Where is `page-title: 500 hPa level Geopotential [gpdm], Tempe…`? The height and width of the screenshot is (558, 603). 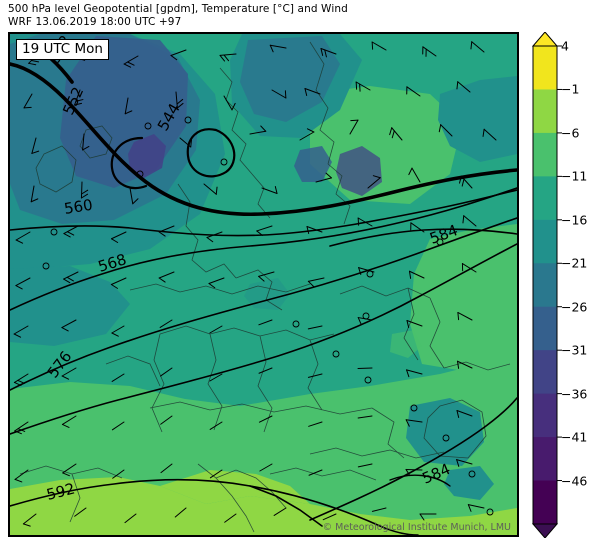 page-title: 500 hPa level Geopotential [gpdm], Tempe… is located at coordinates (268, 16).